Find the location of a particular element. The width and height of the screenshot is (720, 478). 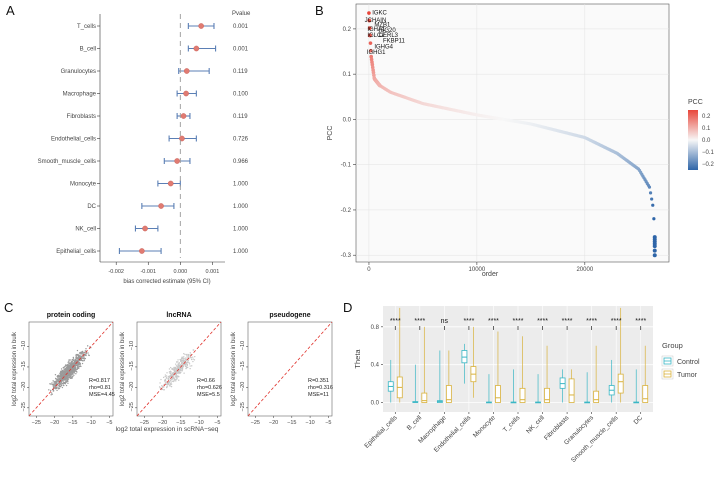

pcc-legend-tick-label: −0.2 is located at coordinates (708, 165).